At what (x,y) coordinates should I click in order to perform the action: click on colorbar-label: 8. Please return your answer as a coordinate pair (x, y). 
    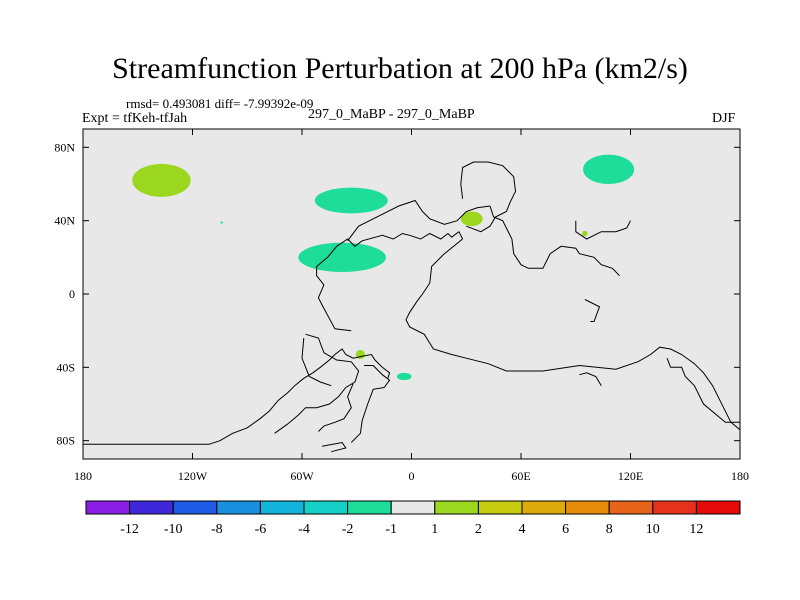
    Looking at the image, I should click on (609, 529).